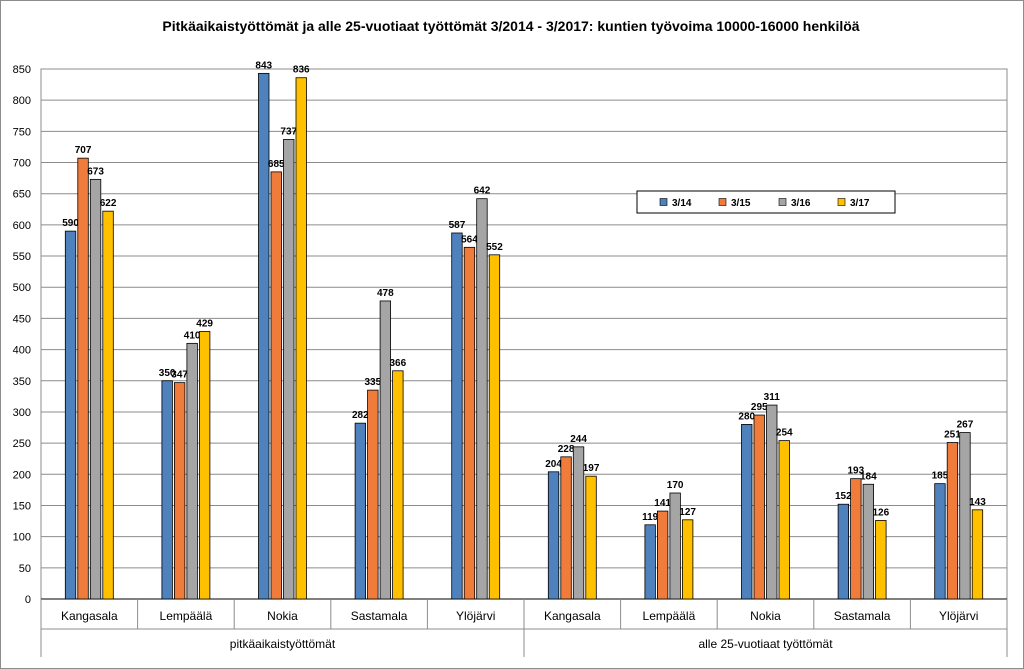 This screenshot has width=1024, height=669. I want to click on y-tick-label: 250, so click(22, 444).